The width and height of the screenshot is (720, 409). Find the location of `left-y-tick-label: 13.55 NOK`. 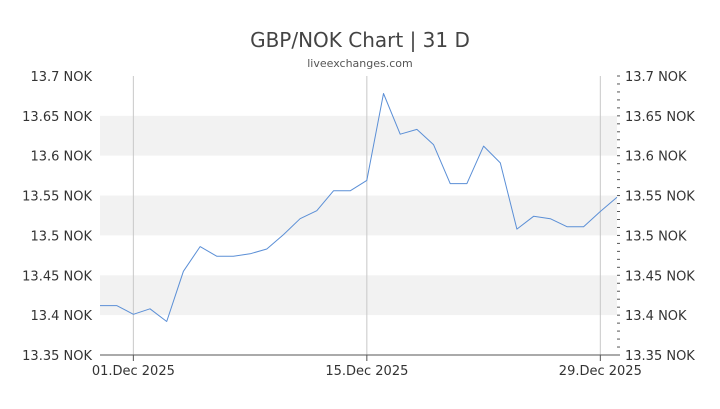

left-y-tick-label: 13.55 NOK is located at coordinates (57, 197).